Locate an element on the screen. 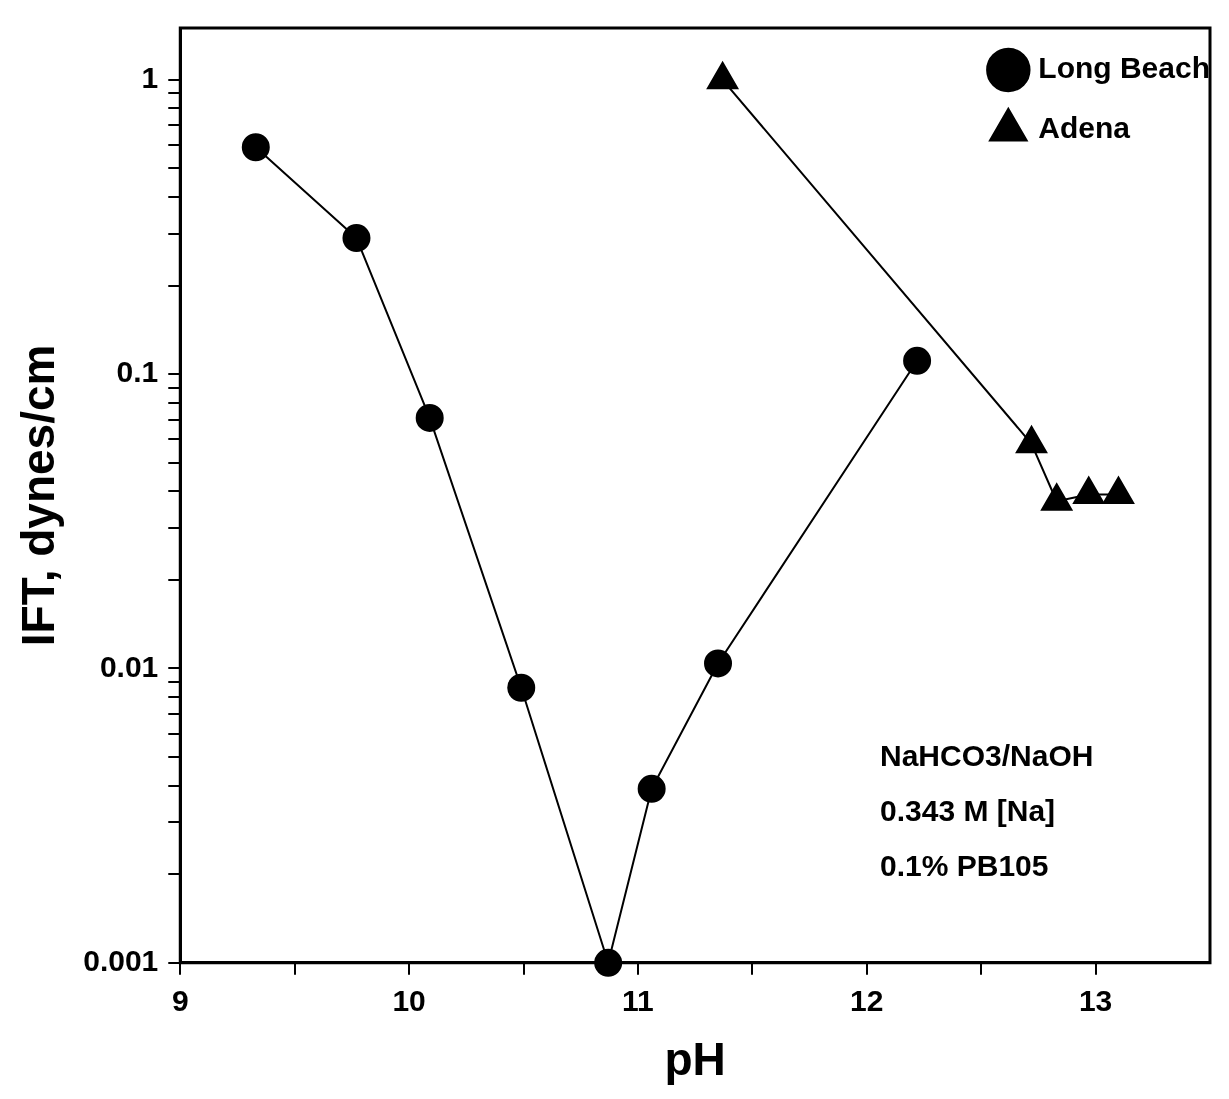 Image resolution: width=1229 pixels, height=1099 pixels. x-tick-label: 11 is located at coordinates (638, 1001).